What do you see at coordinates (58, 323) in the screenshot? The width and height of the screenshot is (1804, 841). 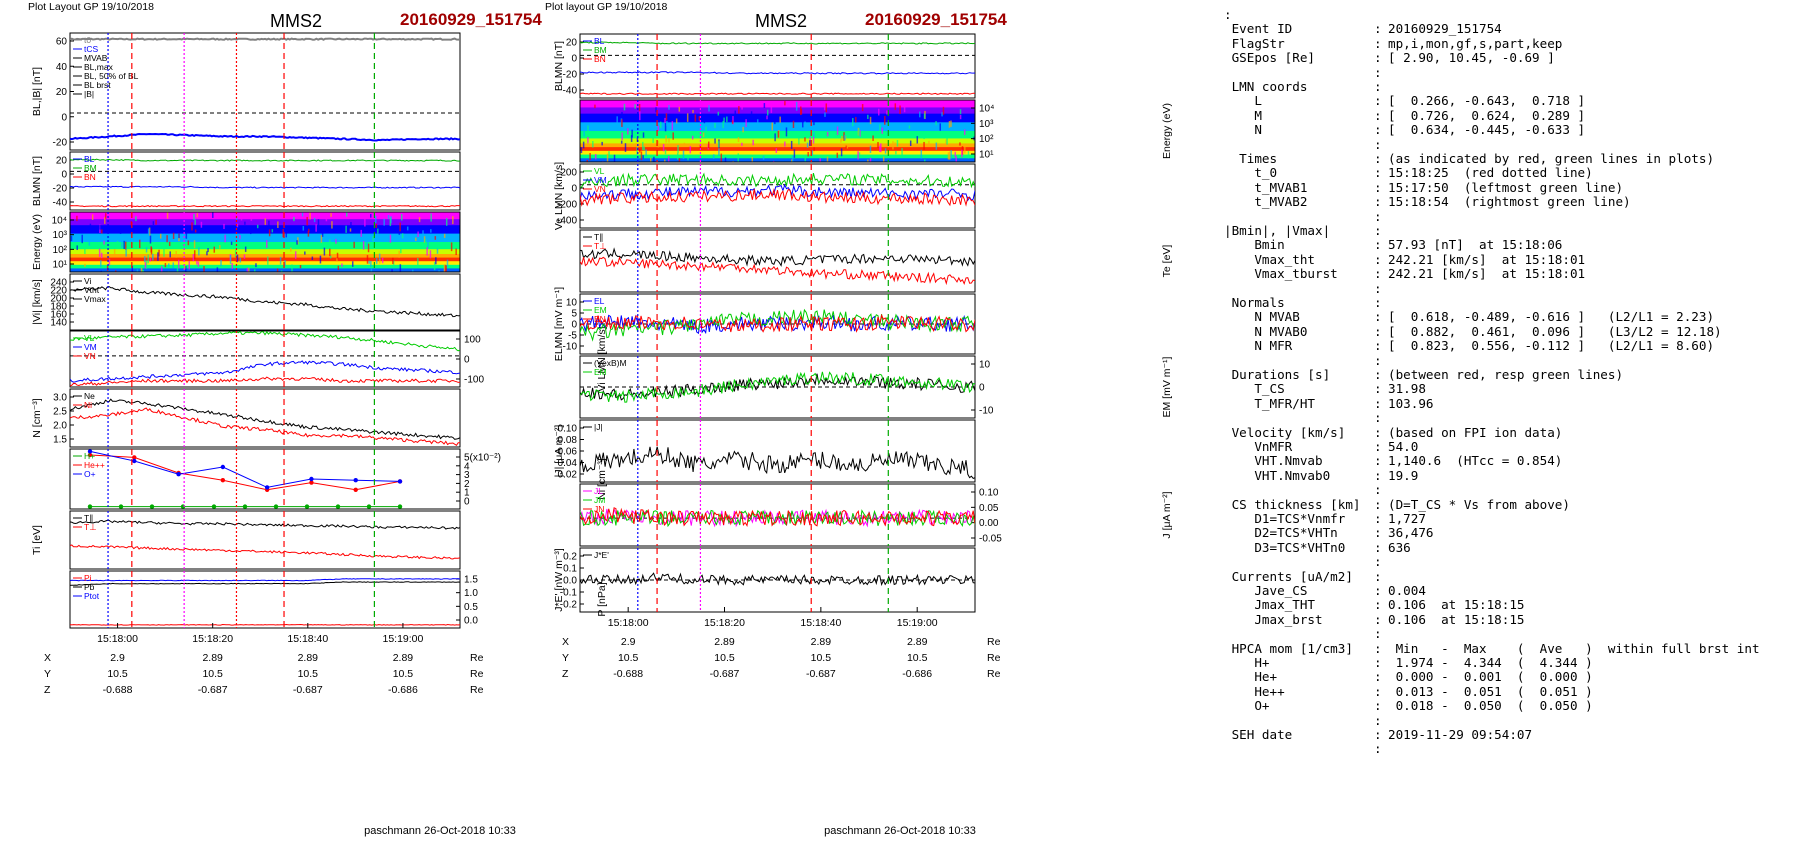 I see `y-tick-label: 140` at bounding box center [58, 323].